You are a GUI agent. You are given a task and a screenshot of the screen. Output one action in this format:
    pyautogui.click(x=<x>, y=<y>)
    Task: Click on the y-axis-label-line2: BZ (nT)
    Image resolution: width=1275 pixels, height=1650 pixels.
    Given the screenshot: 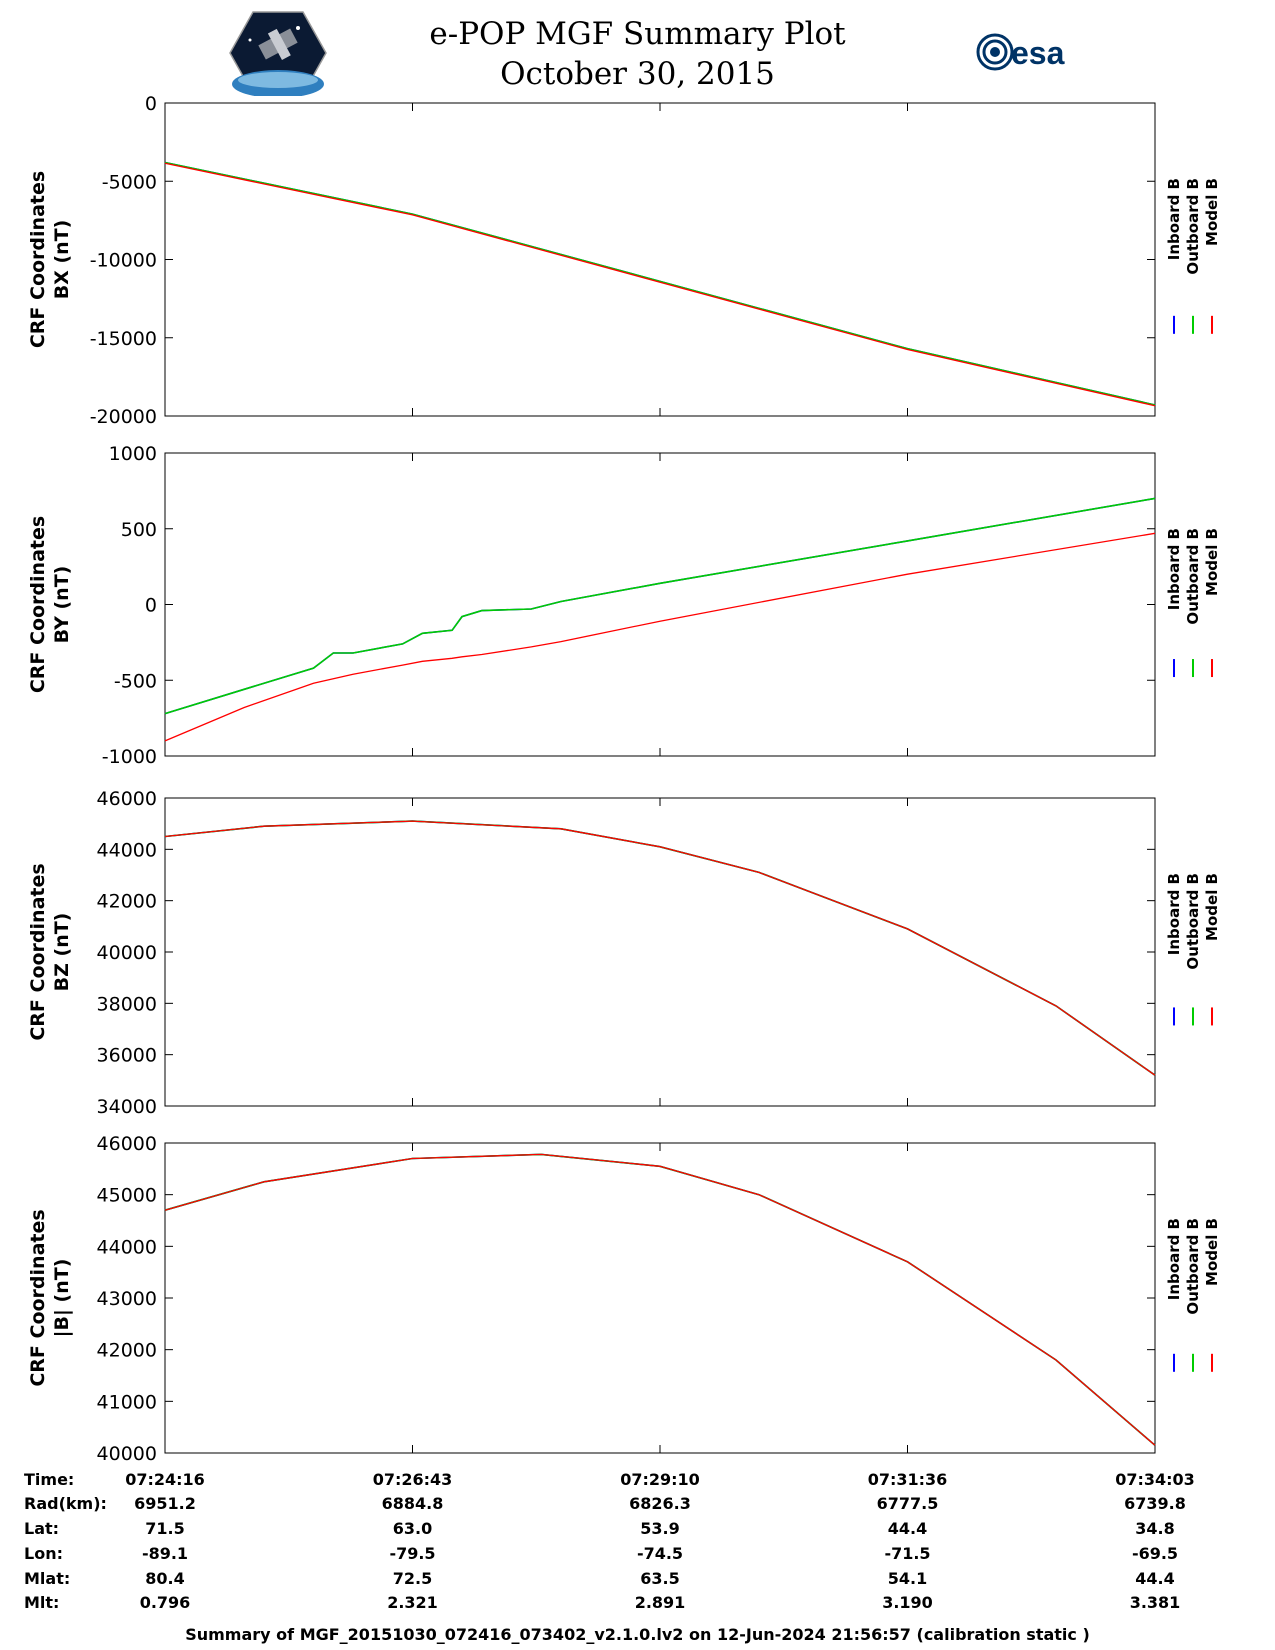 What is the action you would take?
    pyautogui.click(x=62, y=952)
    